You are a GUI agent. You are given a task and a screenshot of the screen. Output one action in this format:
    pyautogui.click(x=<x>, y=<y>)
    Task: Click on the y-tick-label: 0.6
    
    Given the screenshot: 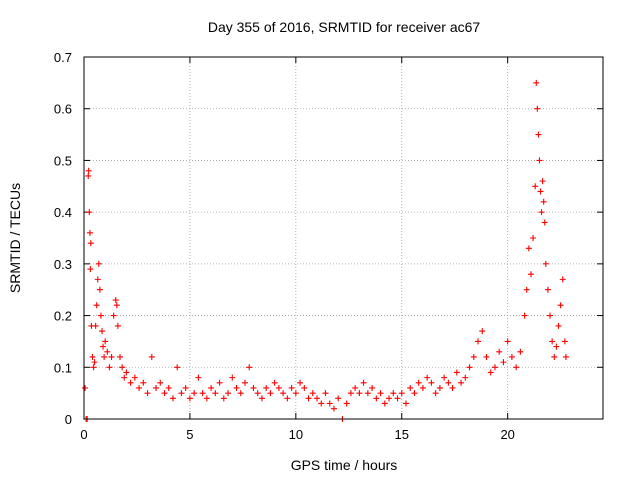 What is the action you would take?
    pyautogui.click(x=63, y=109)
    